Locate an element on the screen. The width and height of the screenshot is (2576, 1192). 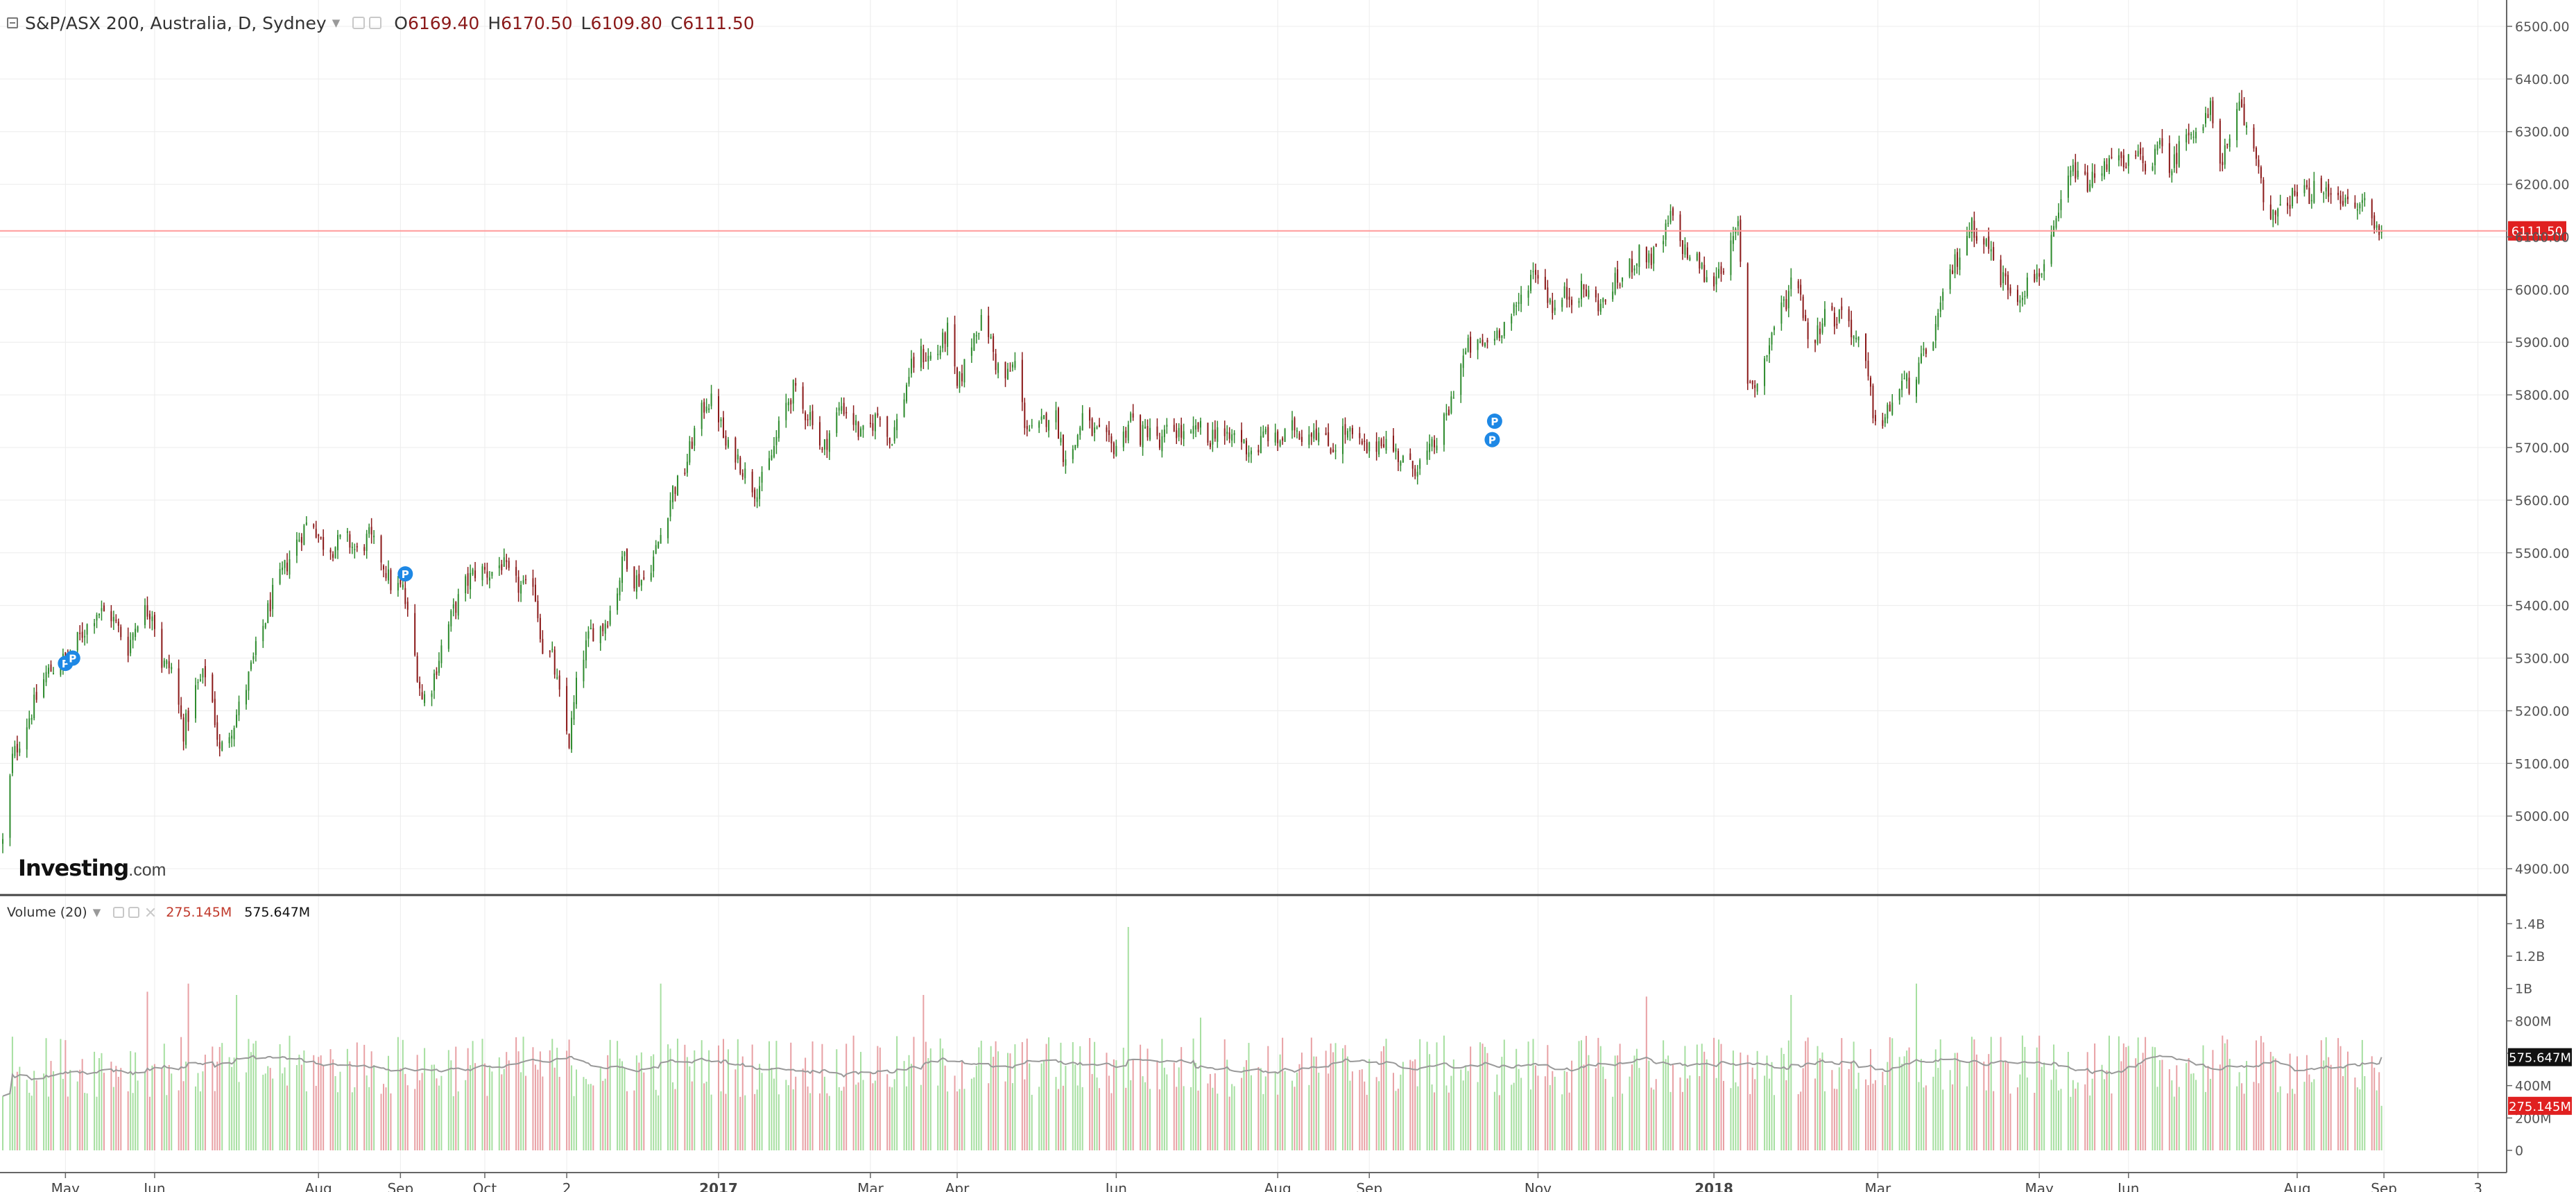
time-tick-label: 2 is located at coordinates (567, 1186).